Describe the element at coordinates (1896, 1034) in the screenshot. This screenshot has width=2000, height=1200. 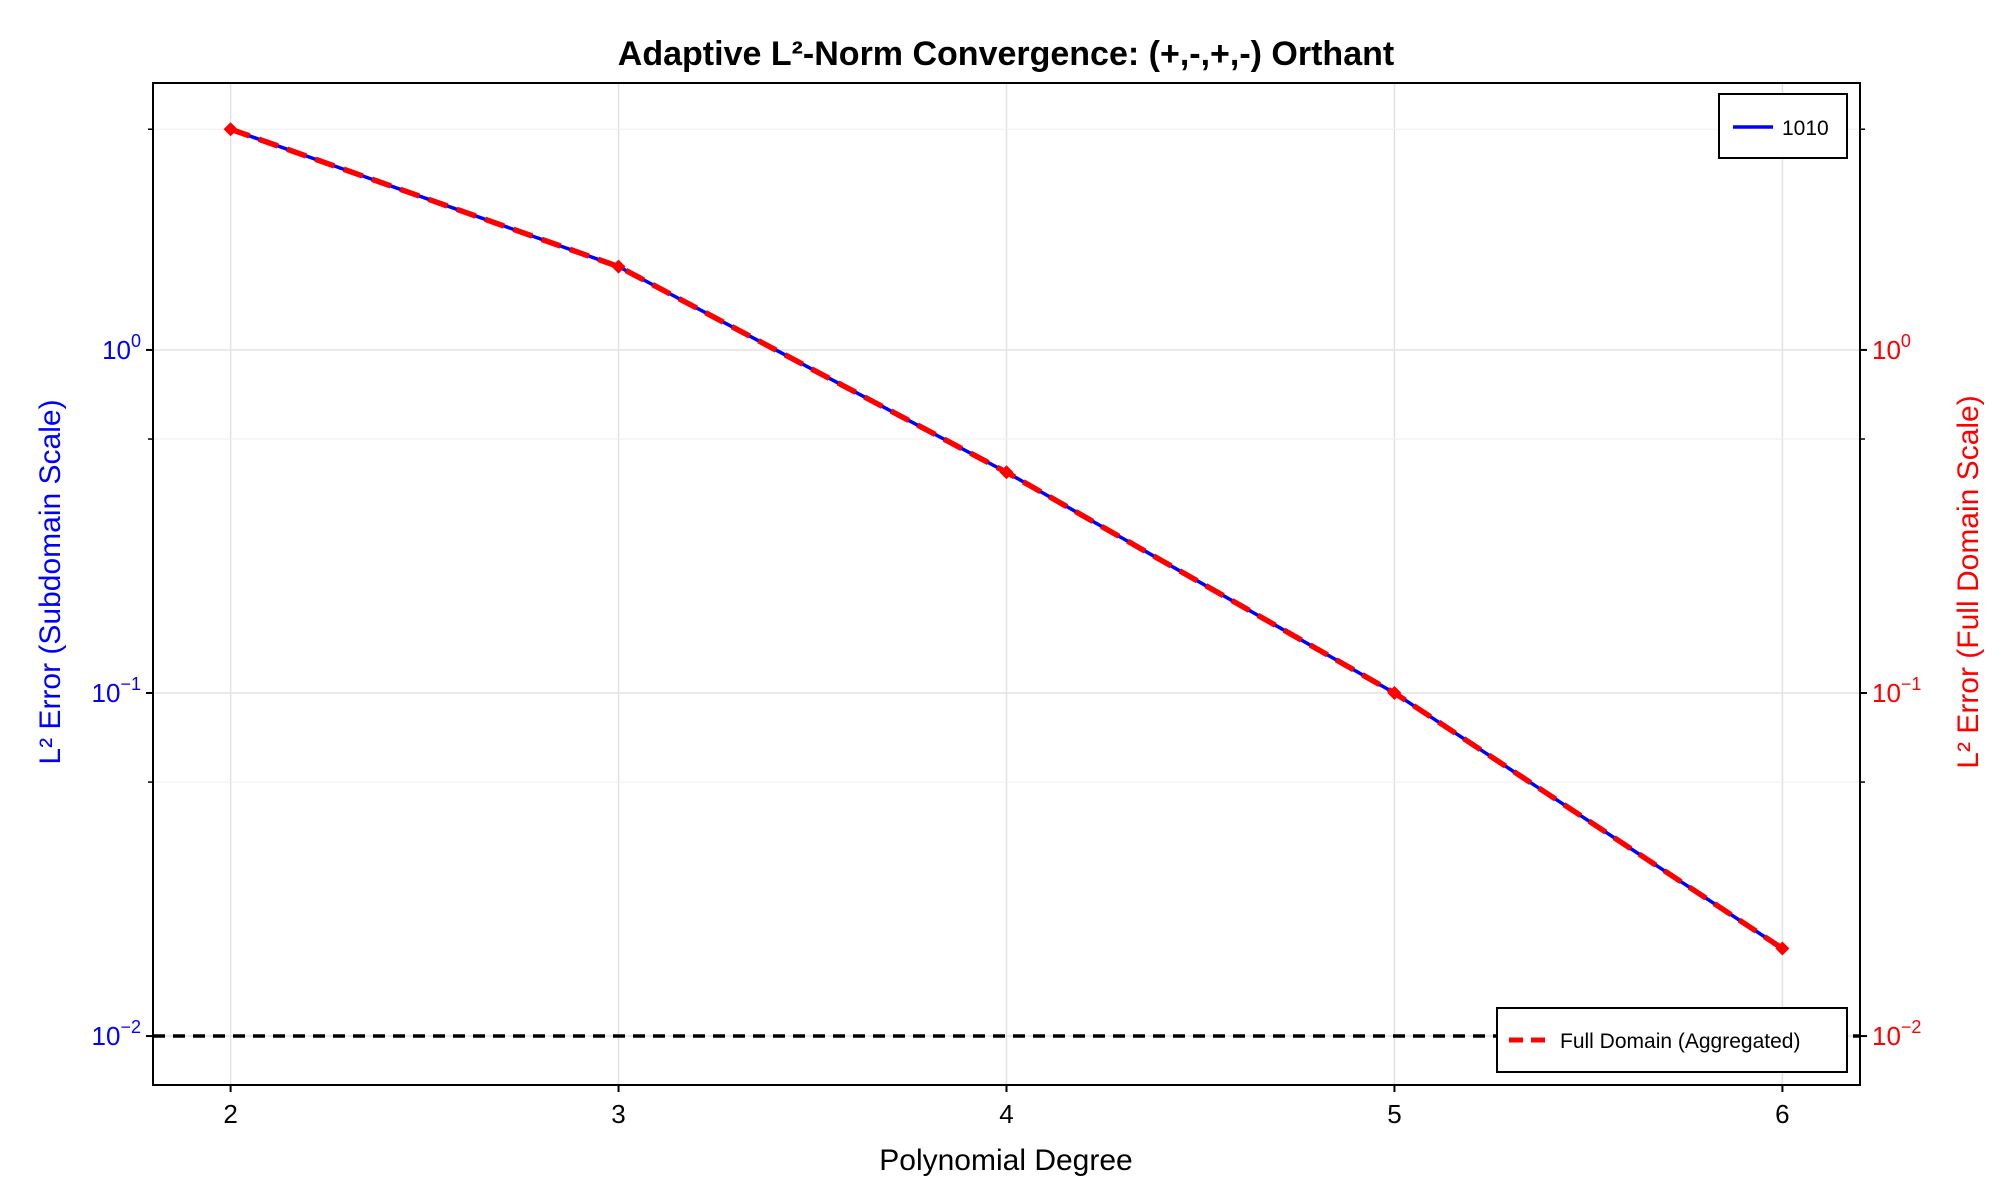
I see `y-tick-label-right: 10⁻²` at that location.